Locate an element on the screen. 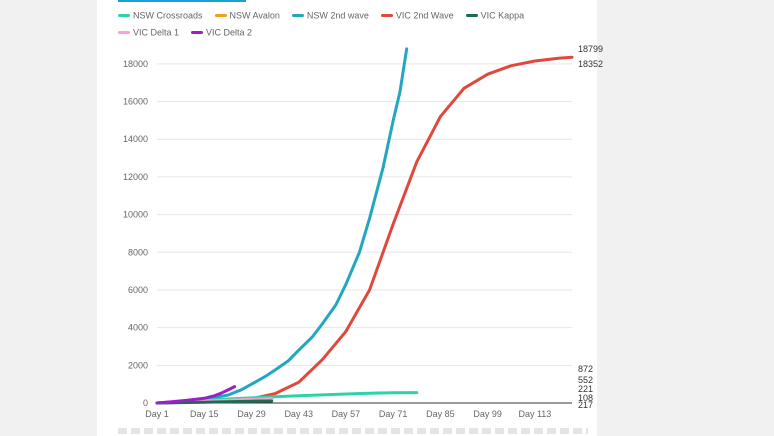 This screenshot has height=436, width=774. y-tick-label: 0 is located at coordinates (145, 403).